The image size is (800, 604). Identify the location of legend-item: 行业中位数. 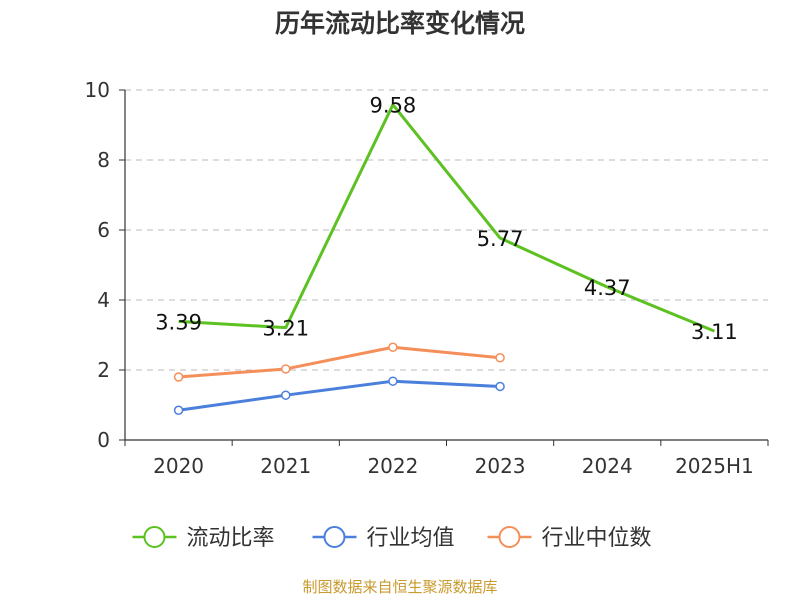
(569, 538).